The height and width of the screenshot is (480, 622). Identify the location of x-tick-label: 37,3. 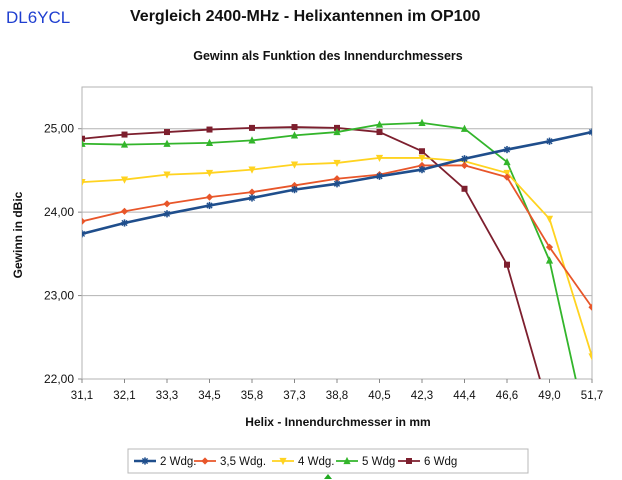
(294, 396).